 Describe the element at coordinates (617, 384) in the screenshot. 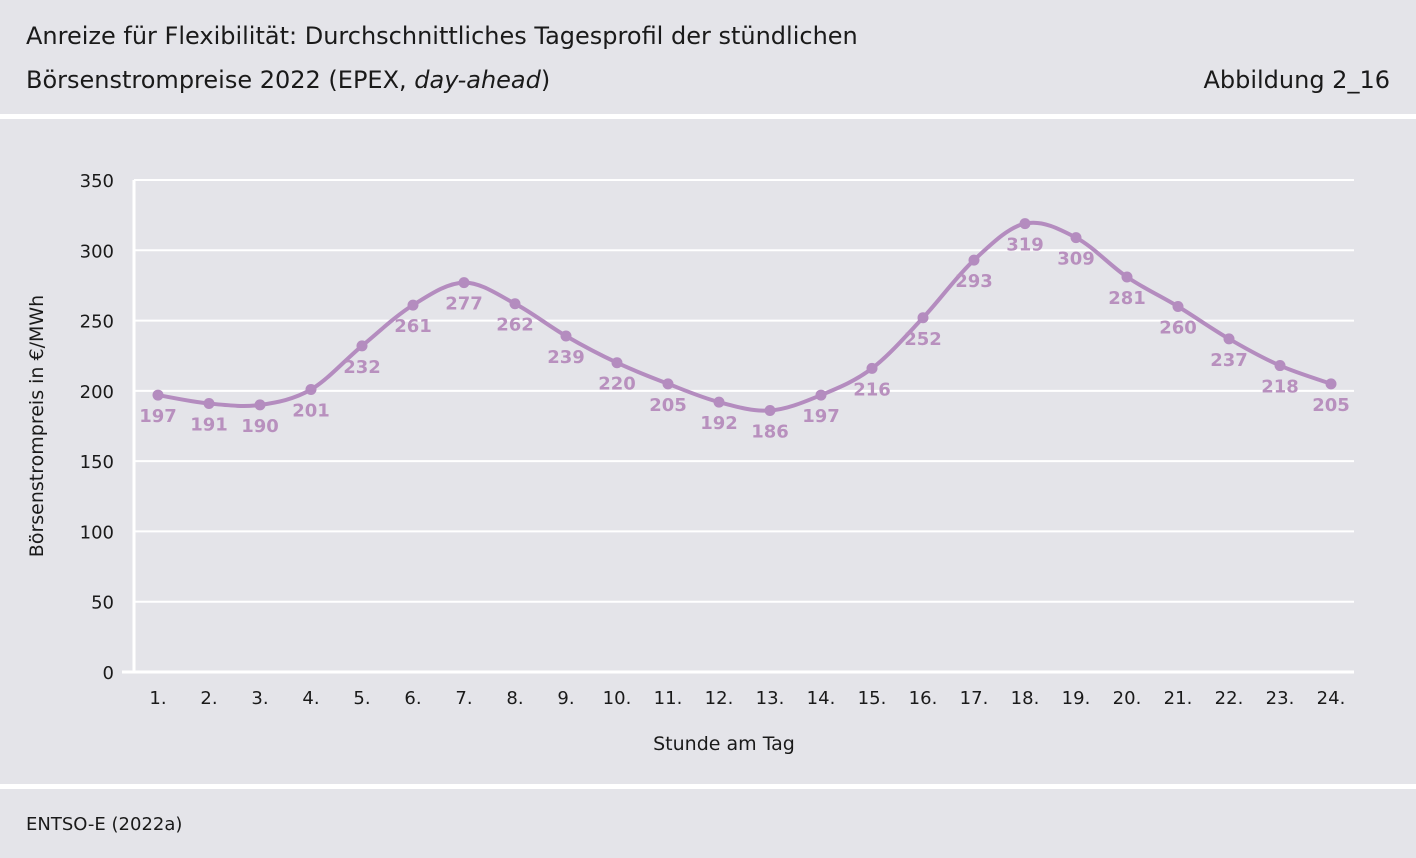

I see `data-label: 220` at that location.